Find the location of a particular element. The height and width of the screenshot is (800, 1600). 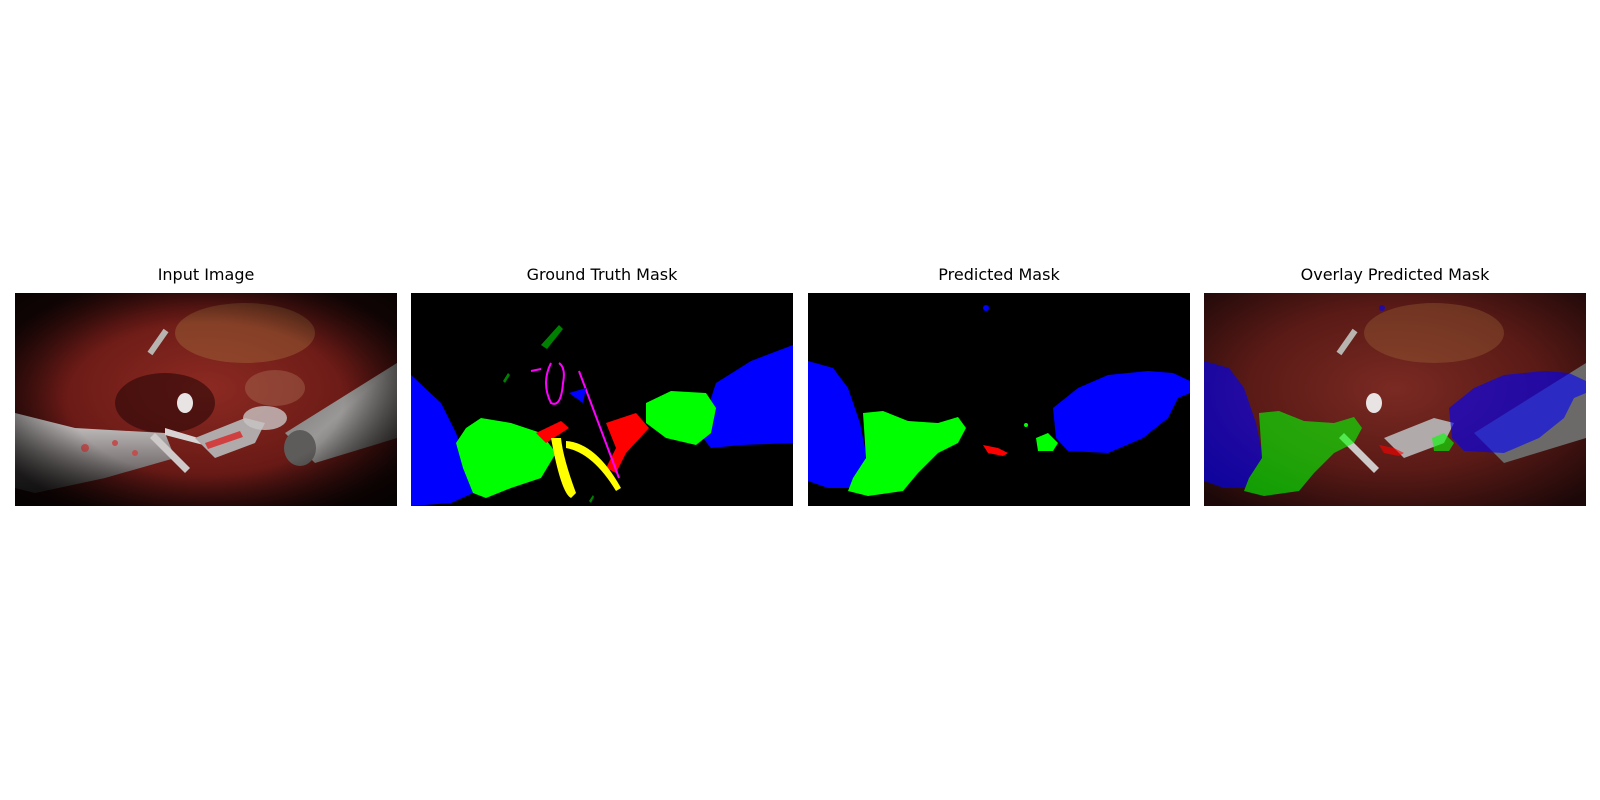

gt-blue-small is located at coordinates (577, 395).